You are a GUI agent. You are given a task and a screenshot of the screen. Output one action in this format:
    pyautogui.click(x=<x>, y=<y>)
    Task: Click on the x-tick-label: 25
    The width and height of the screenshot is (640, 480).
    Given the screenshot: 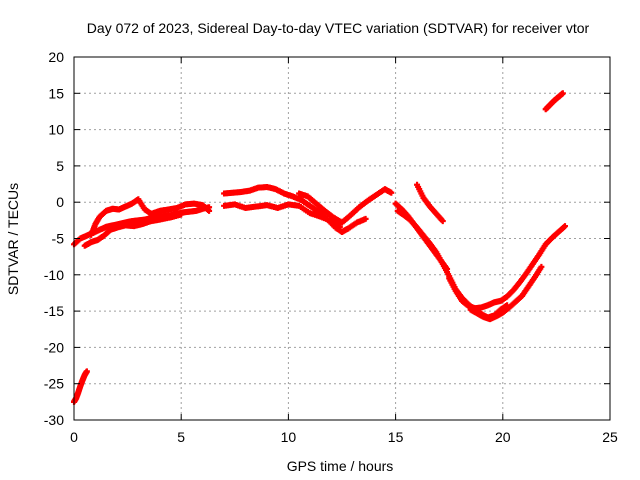 What is the action you would take?
    pyautogui.click(x=610, y=437)
    